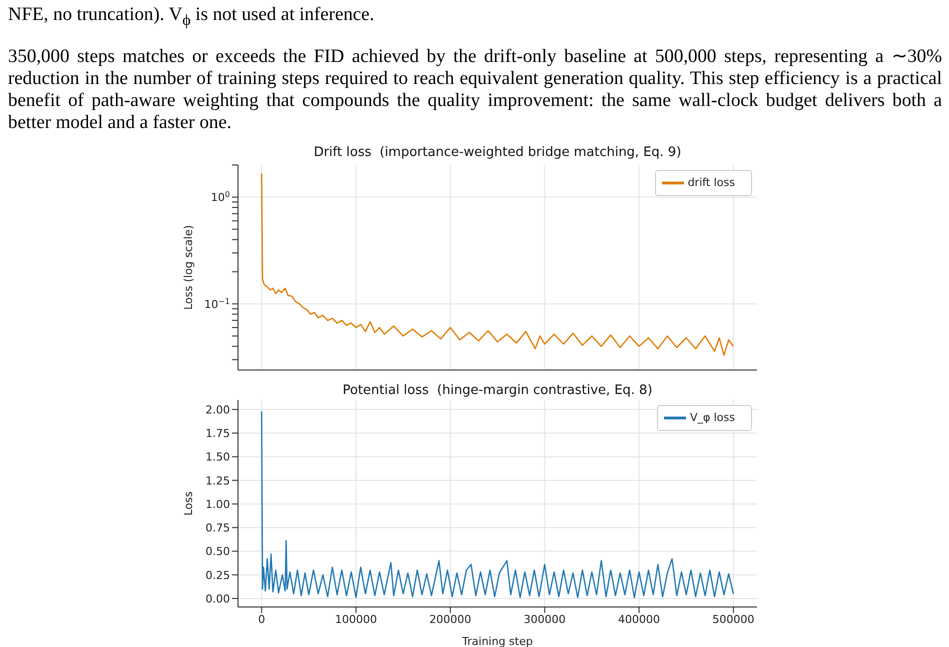  I want to click on y-tick-label: 0.75, so click(218, 528).